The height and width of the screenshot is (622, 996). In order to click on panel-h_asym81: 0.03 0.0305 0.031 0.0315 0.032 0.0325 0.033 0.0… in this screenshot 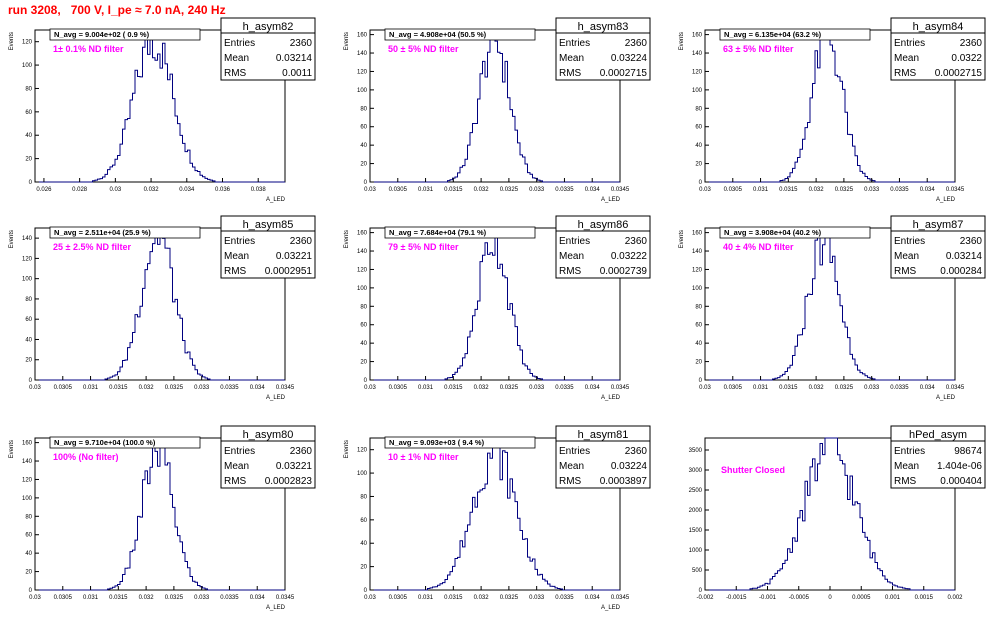, I will do `click(497, 518)`.